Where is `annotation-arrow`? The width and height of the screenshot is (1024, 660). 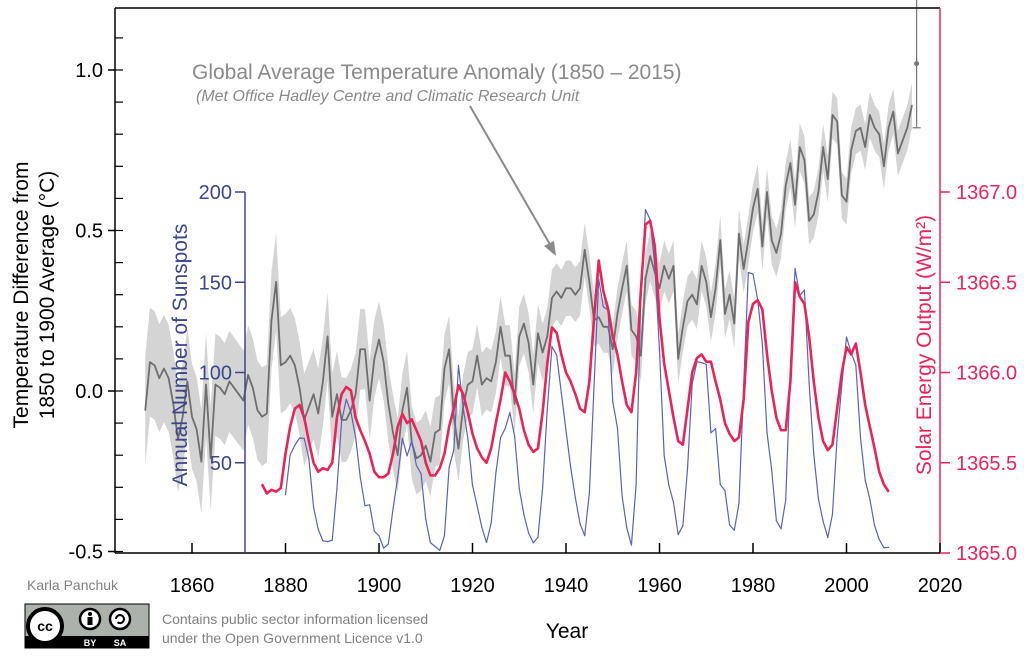 annotation-arrow is located at coordinates (511, 177).